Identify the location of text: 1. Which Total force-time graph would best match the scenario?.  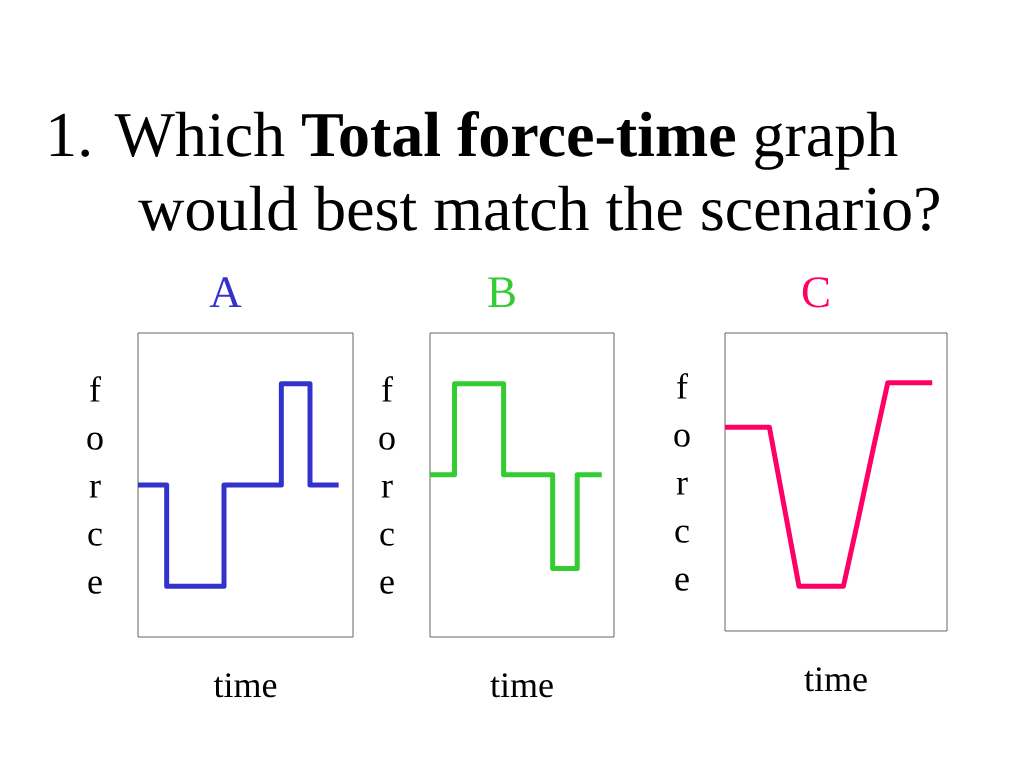
(494, 170).